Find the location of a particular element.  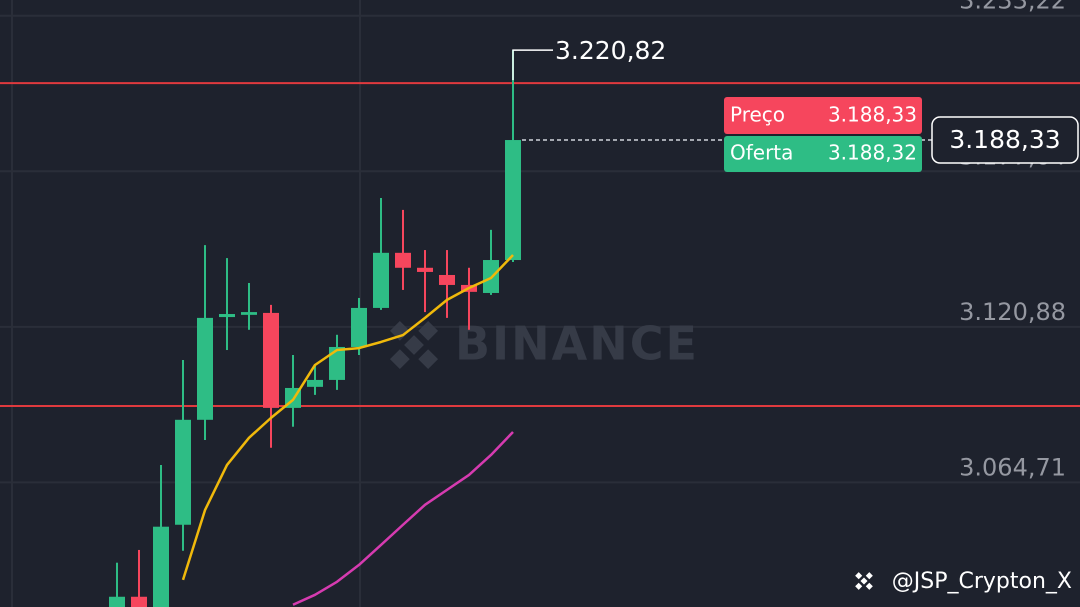

ma-line is located at coordinates (403, 518).